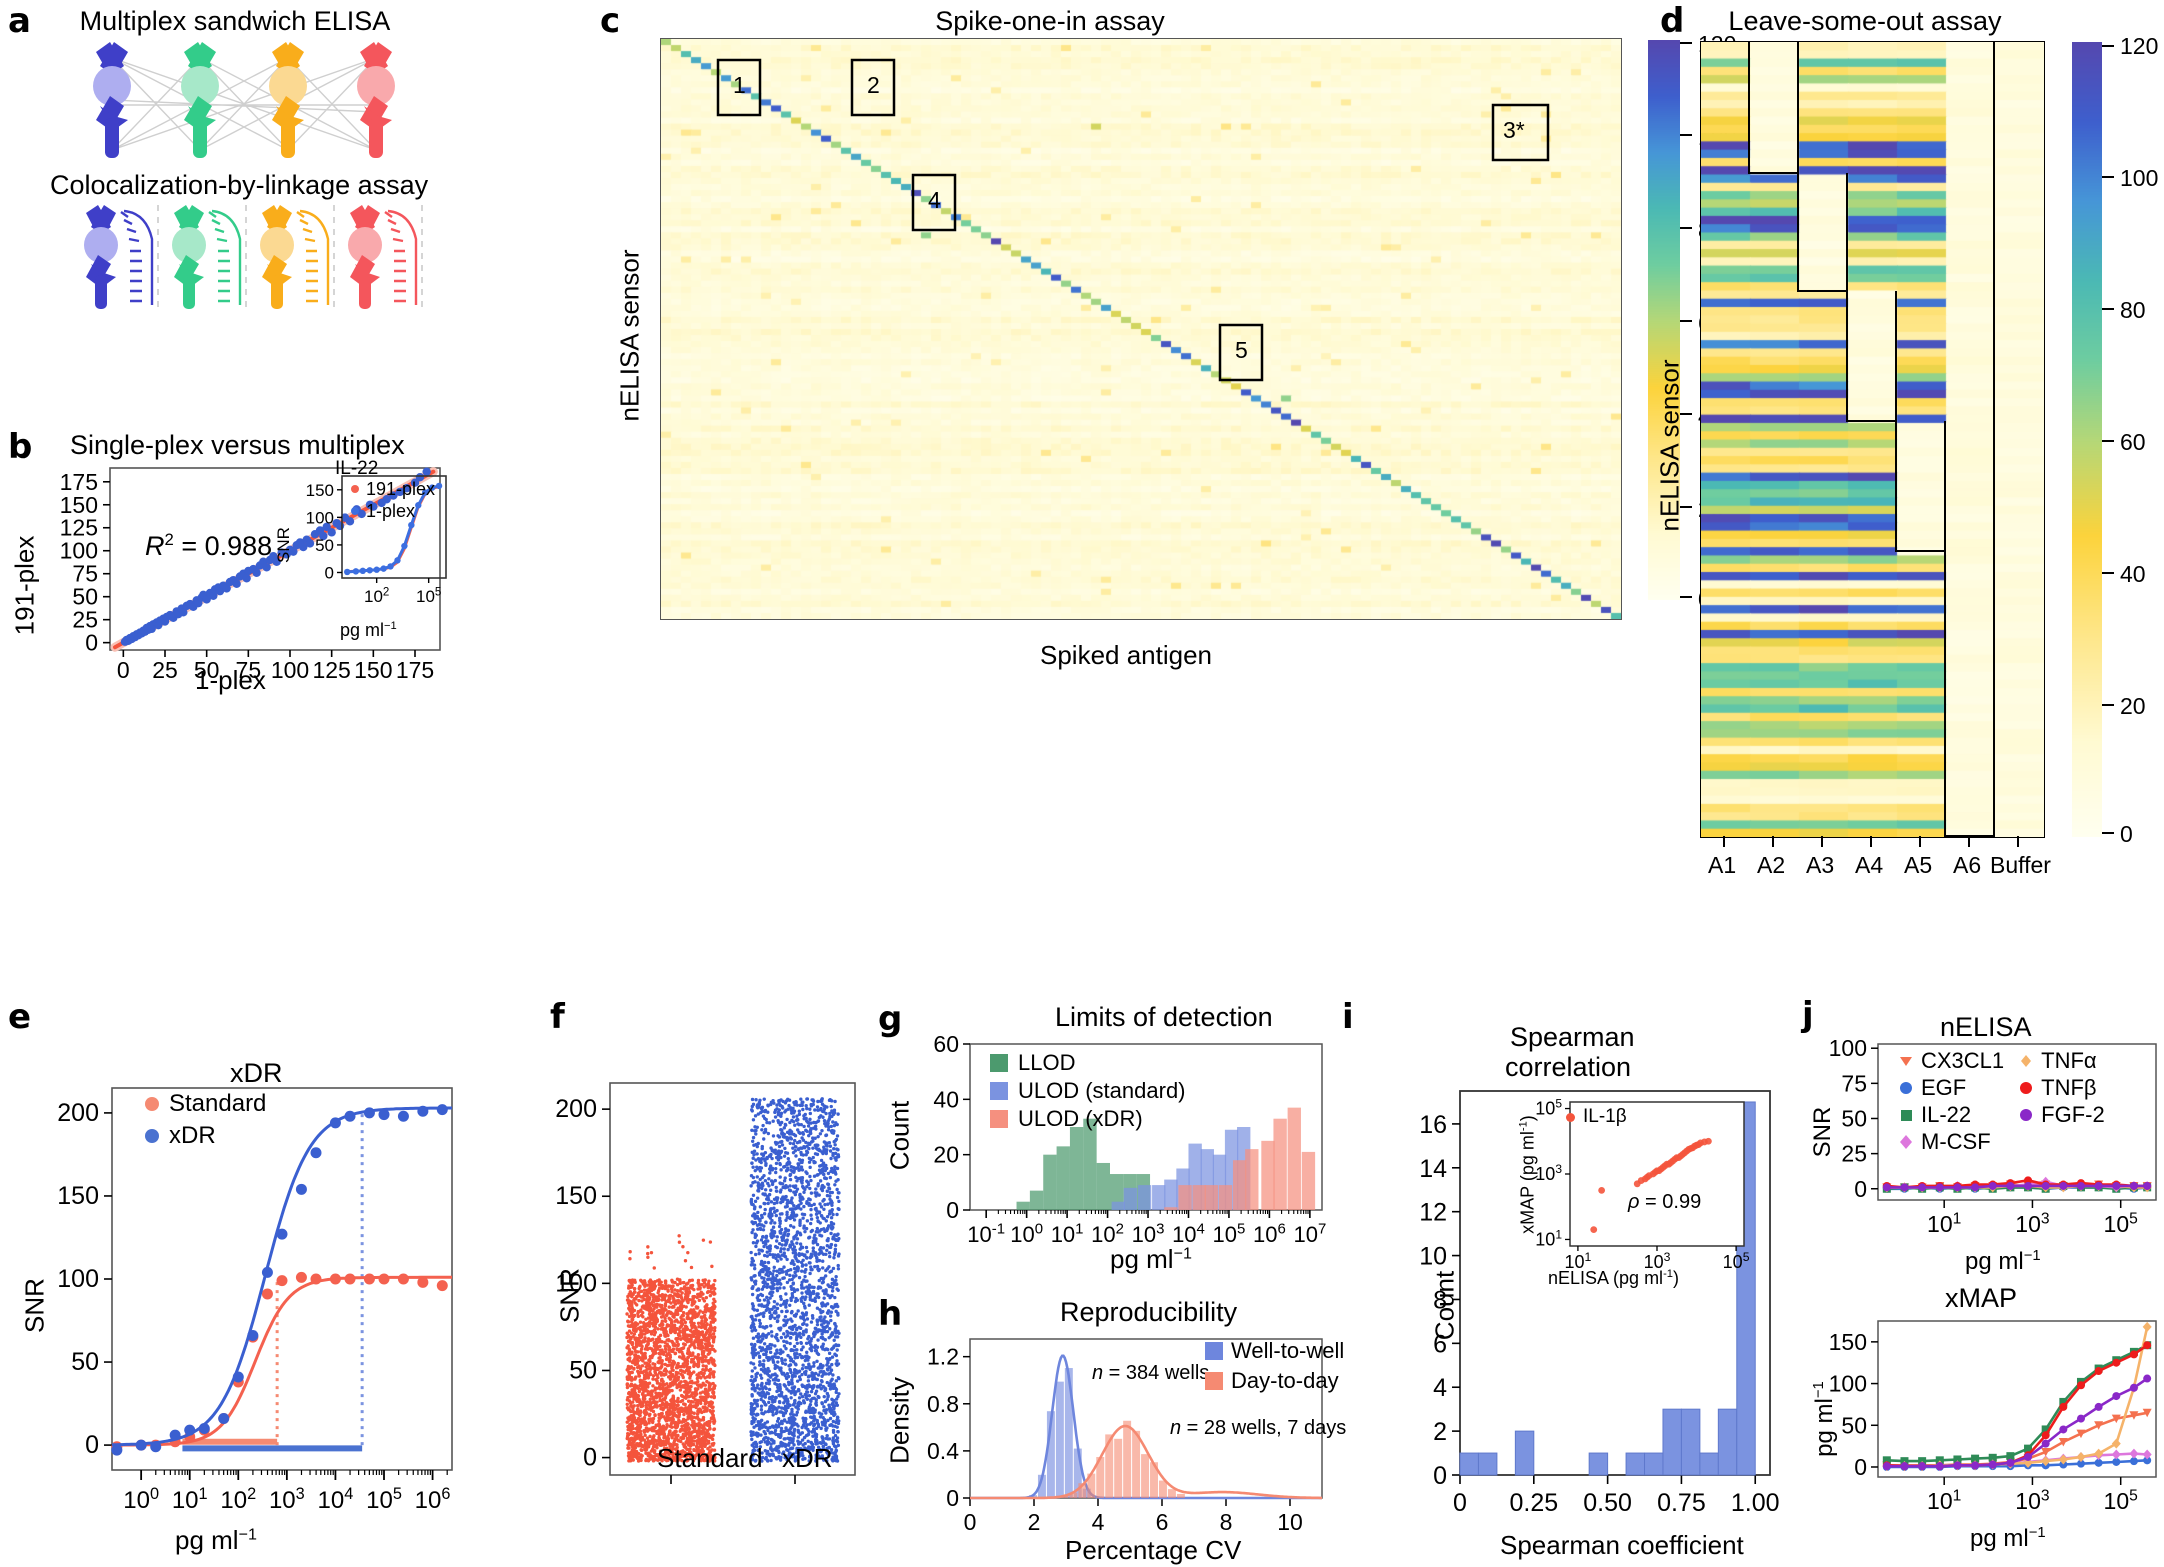  Describe the element at coordinates (1906, 1088) in the screenshot. I see `legend-marker-egf` at that location.